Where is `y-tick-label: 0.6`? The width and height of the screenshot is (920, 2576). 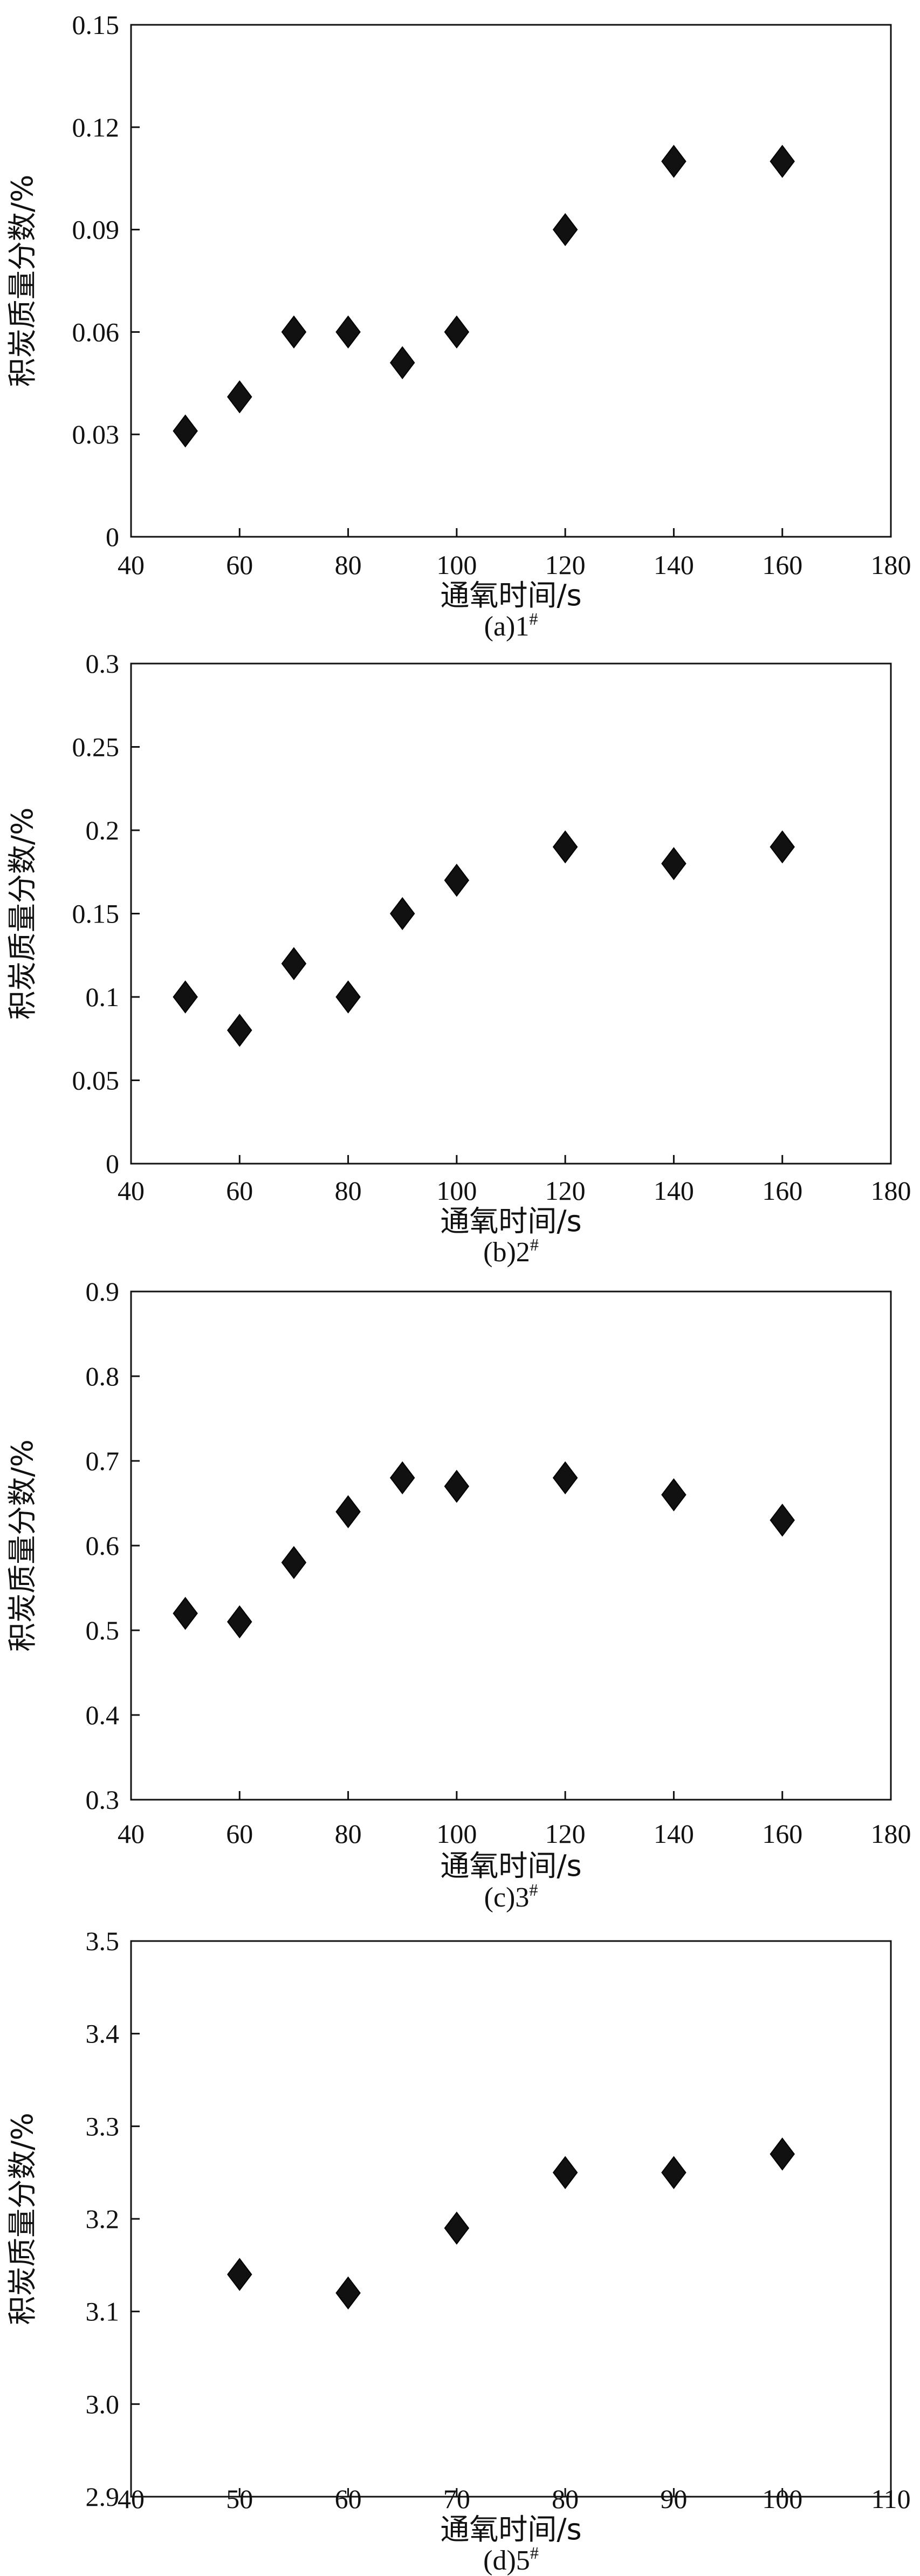 y-tick-label: 0.6 is located at coordinates (103, 1545).